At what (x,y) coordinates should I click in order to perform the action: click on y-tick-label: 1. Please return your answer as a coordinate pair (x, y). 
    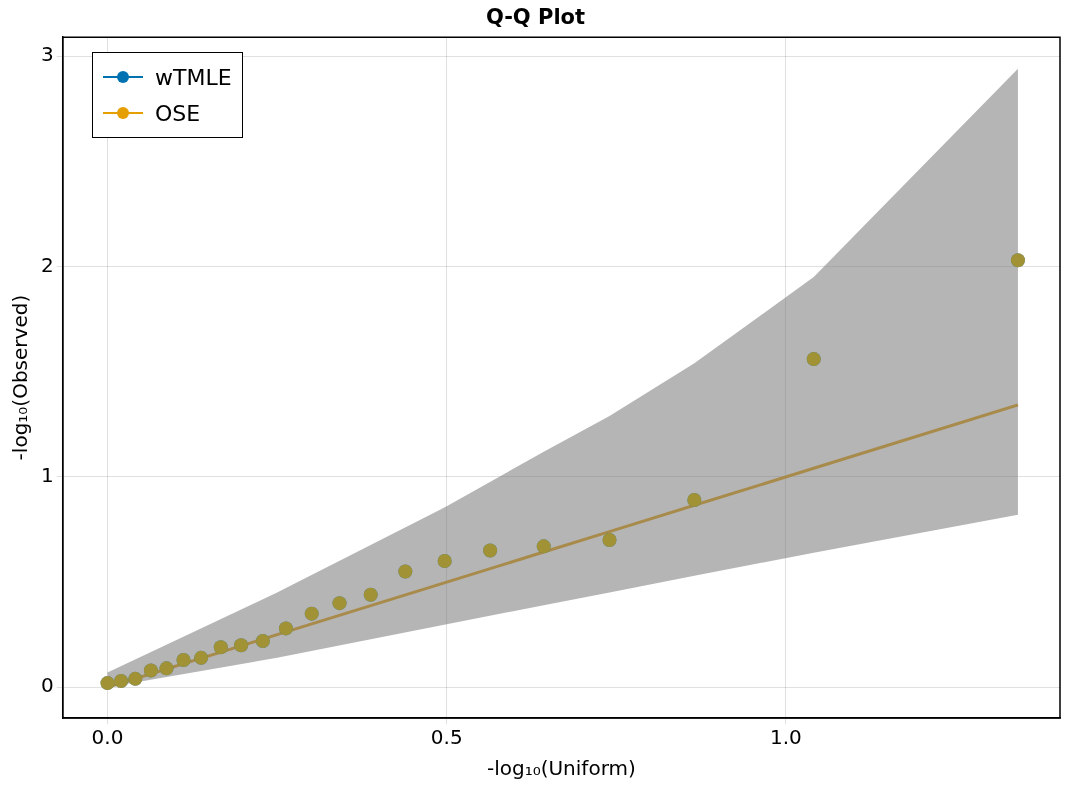
    Looking at the image, I should click on (47, 475).